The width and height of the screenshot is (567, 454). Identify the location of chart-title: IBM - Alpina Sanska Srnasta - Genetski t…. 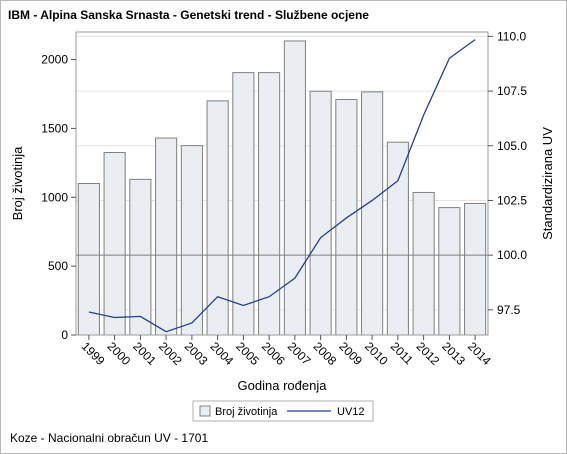
(188, 15).